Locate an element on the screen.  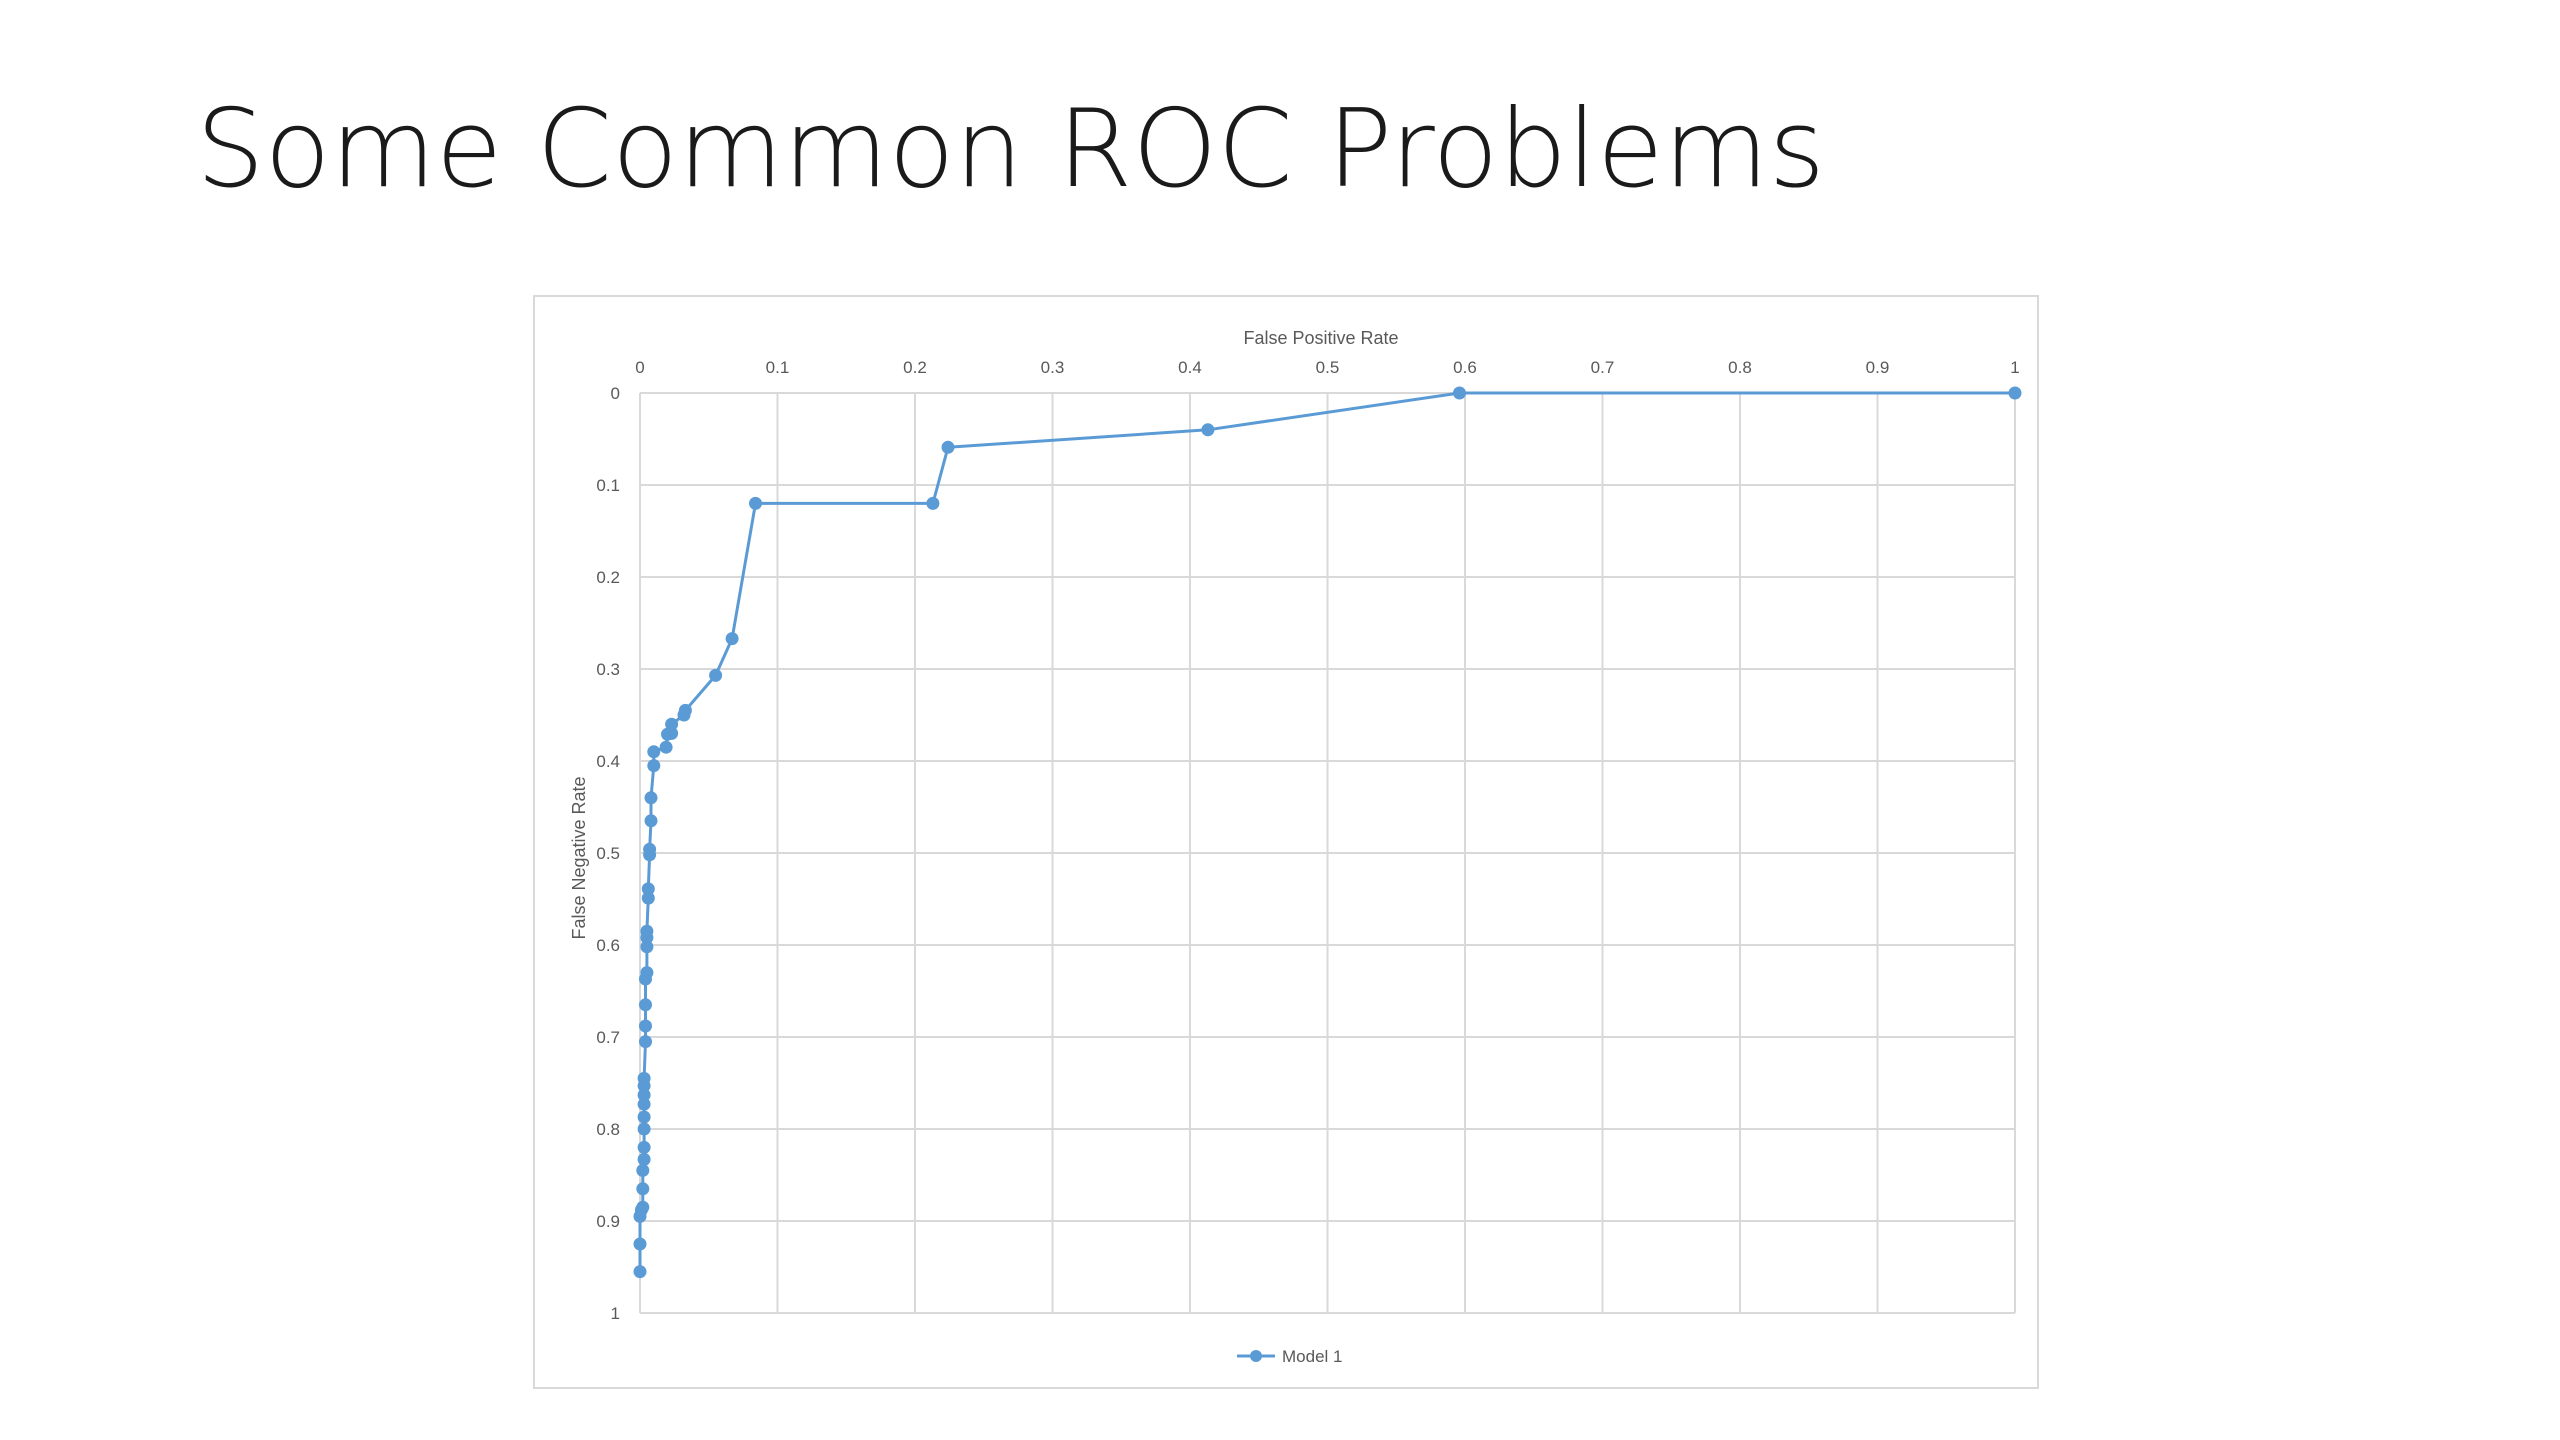
y-tick-label: 0.6 is located at coordinates (608, 945).